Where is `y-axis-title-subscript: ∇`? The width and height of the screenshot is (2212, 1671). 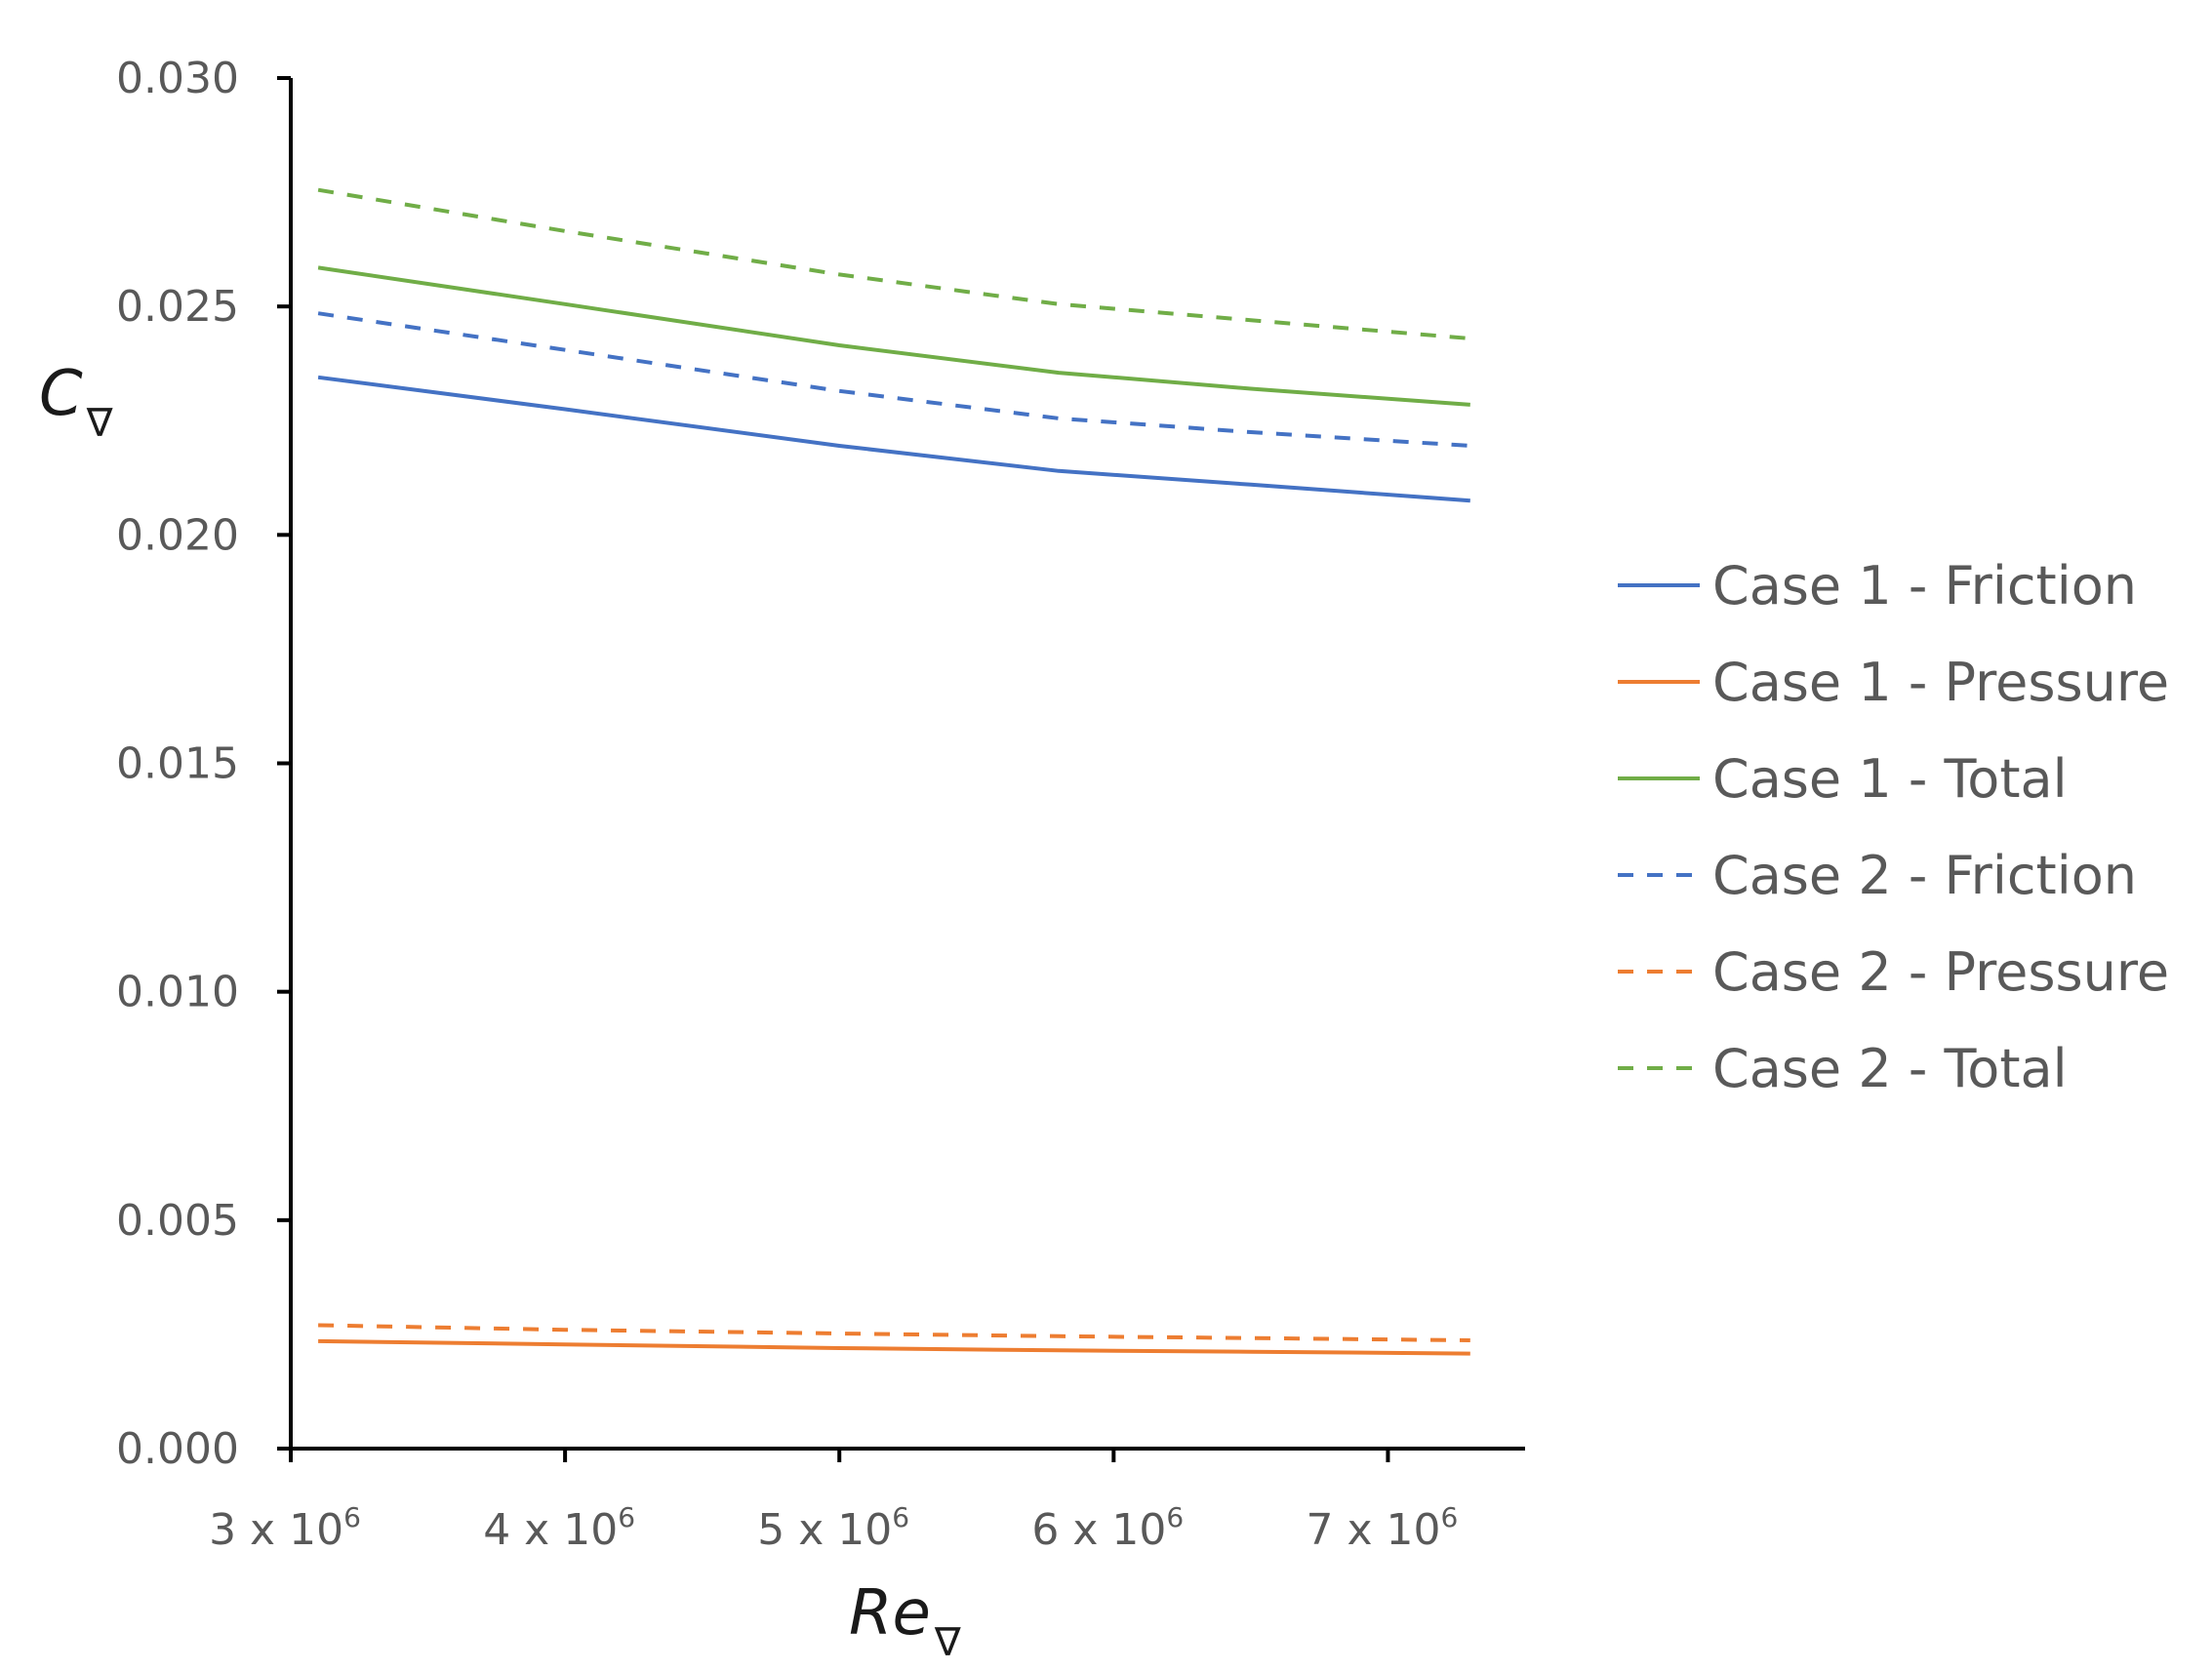 y-axis-title-subscript: ∇ is located at coordinates (99, 423).